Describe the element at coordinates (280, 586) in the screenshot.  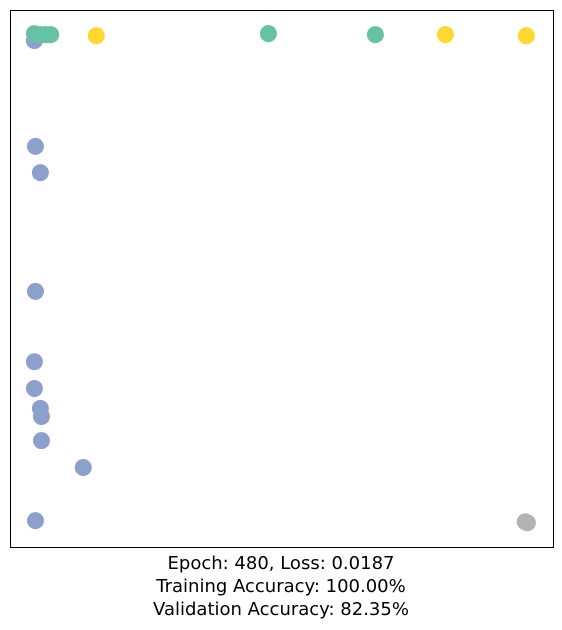
I see `caption-line: Training Accuracy: 100.00%` at that location.